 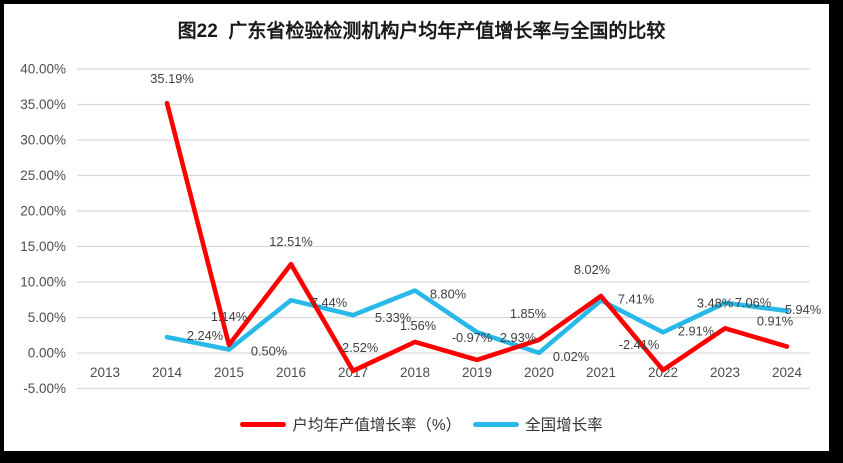 I want to click on data-label: 3.48%, so click(x=715, y=302).